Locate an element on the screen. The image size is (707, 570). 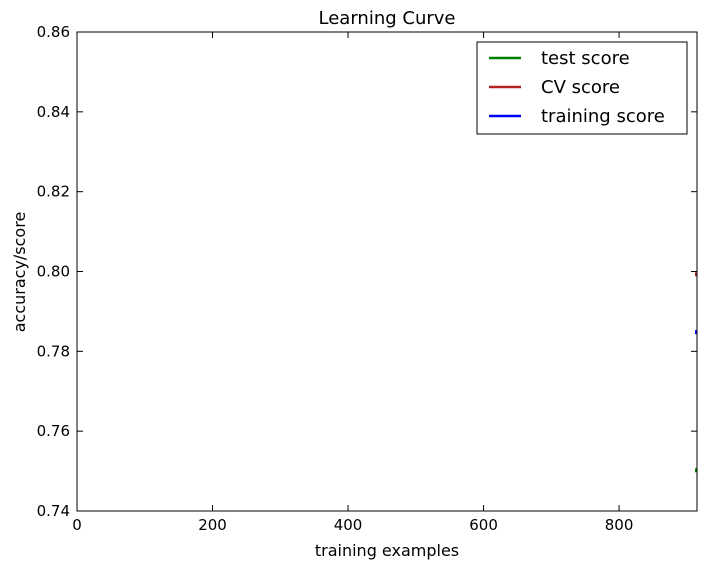
x-tick-label: 600 is located at coordinates (483, 525).